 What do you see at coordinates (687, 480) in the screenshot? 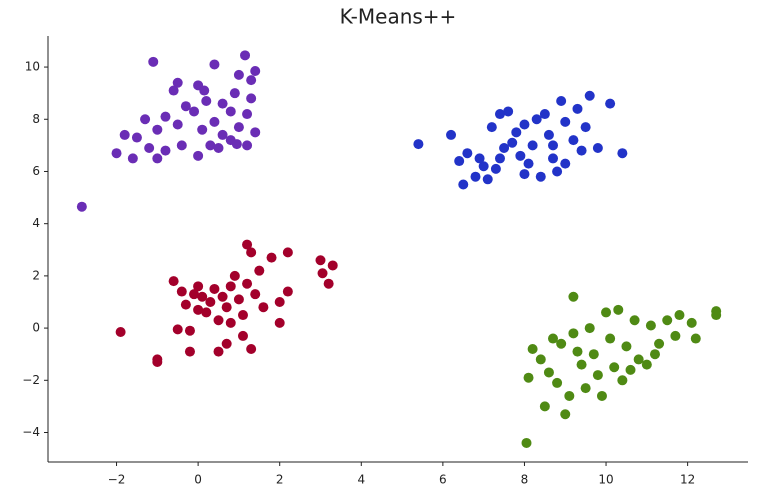
I see `x-tick-label: 12` at bounding box center [687, 480].